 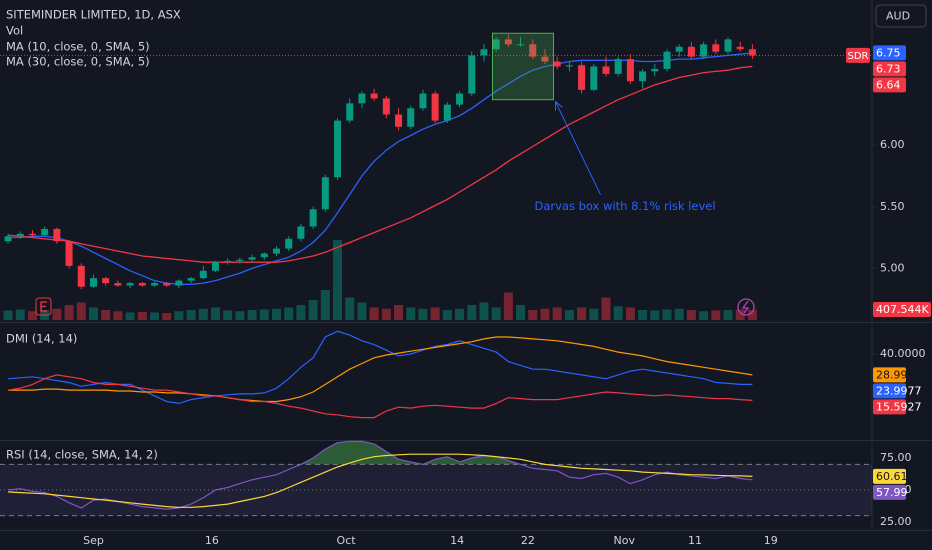 I want to click on volume-value-label: 407.544K, so click(x=902, y=309).